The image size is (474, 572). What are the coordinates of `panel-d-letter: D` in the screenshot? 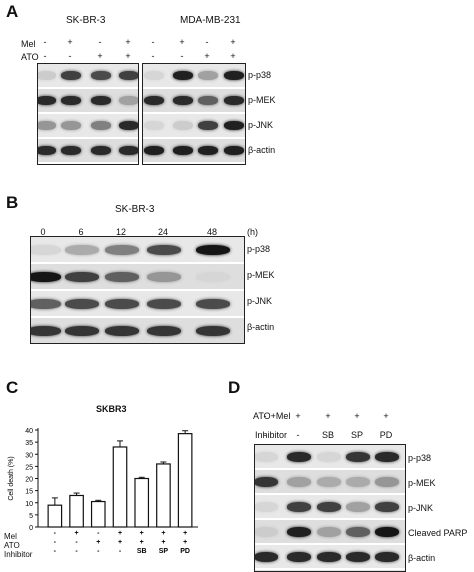 It's located at (234, 387).